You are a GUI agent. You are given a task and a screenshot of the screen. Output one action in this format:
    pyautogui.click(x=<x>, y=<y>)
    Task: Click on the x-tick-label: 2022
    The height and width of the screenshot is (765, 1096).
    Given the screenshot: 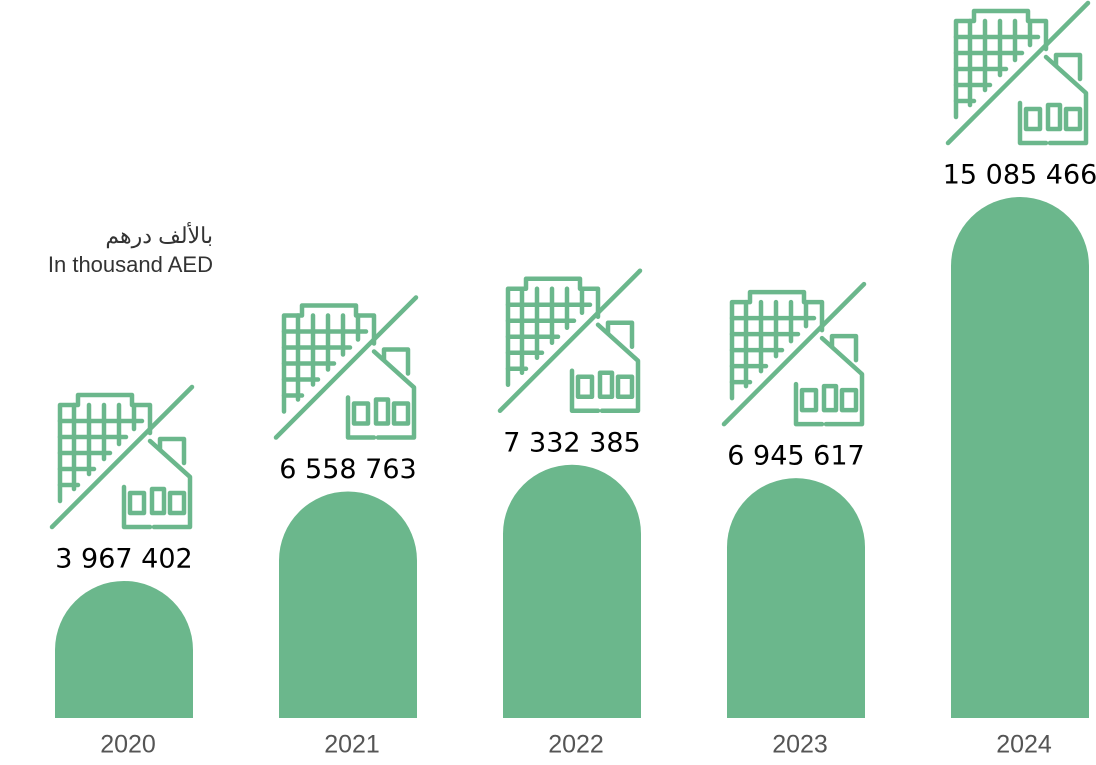 What is the action you would take?
    pyautogui.click(x=576, y=745)
    